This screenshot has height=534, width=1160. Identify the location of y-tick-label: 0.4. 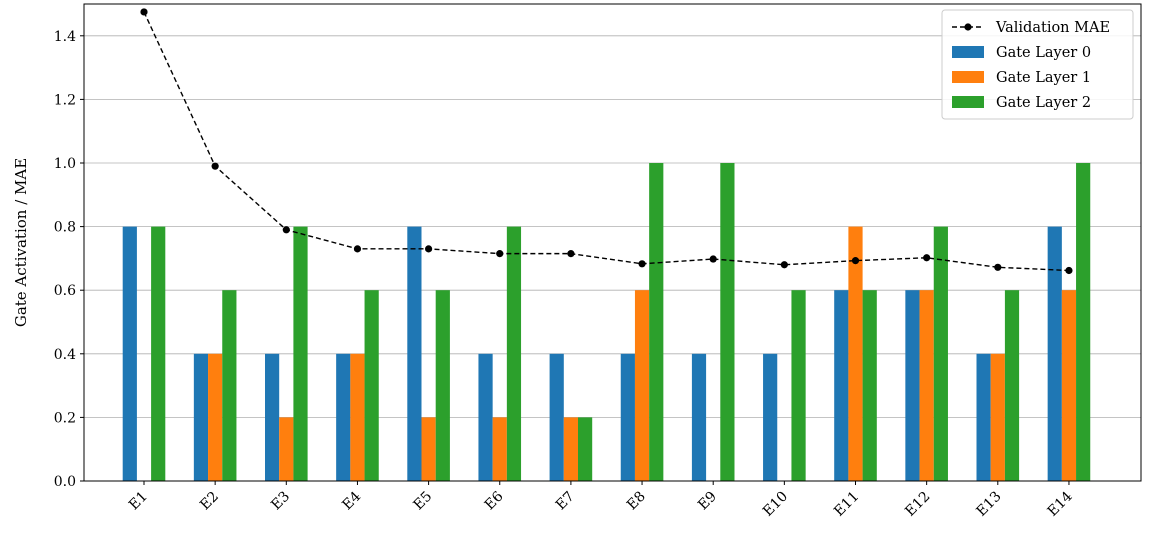
(65, 355).